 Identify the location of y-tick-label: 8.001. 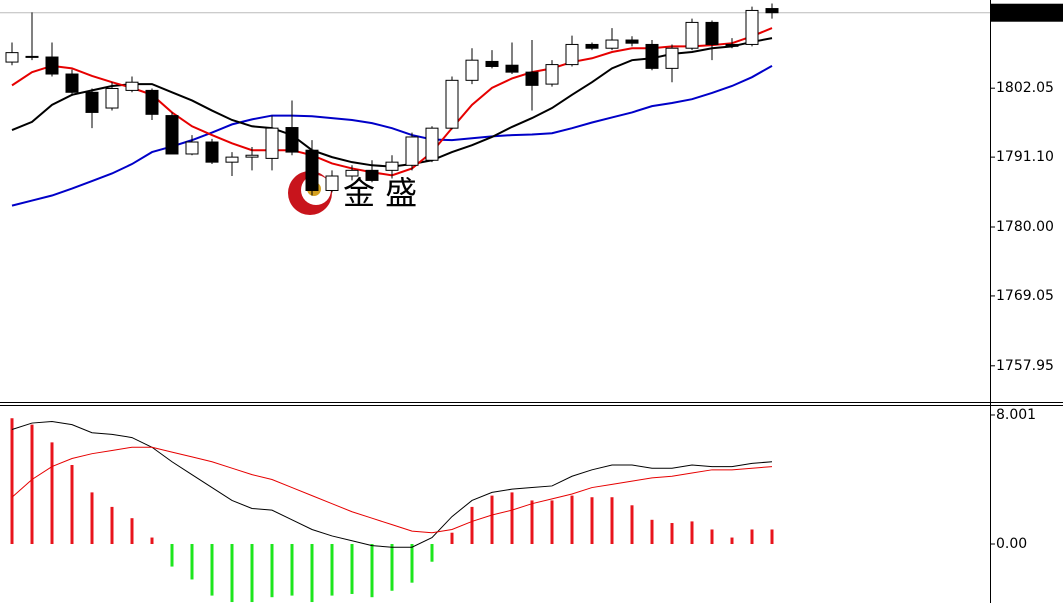
(1016, 415).